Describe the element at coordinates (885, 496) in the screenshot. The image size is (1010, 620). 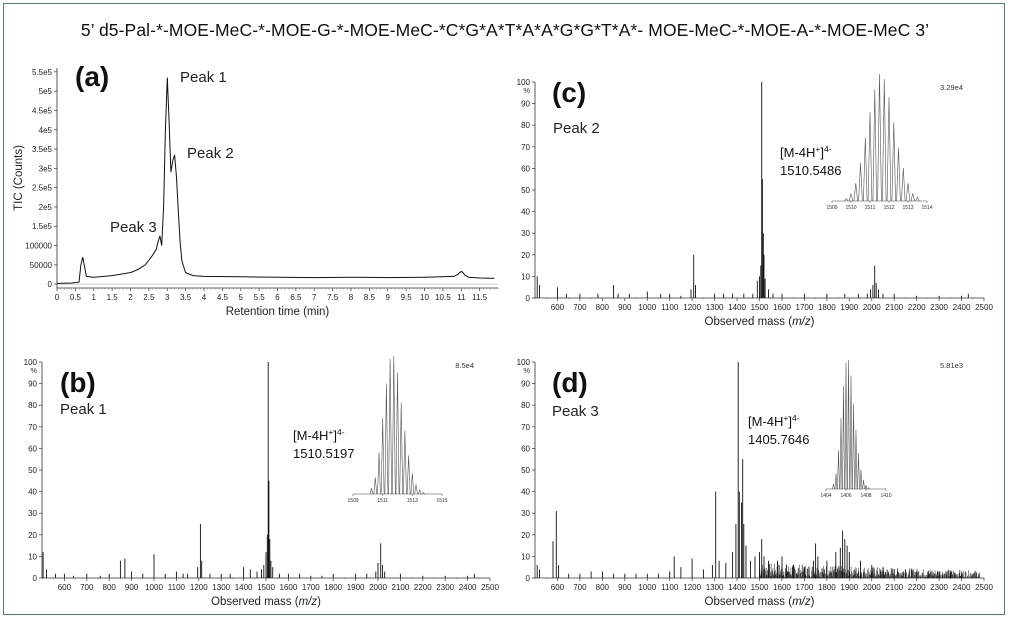
I see `inset-tick-label: 1410` at that location.